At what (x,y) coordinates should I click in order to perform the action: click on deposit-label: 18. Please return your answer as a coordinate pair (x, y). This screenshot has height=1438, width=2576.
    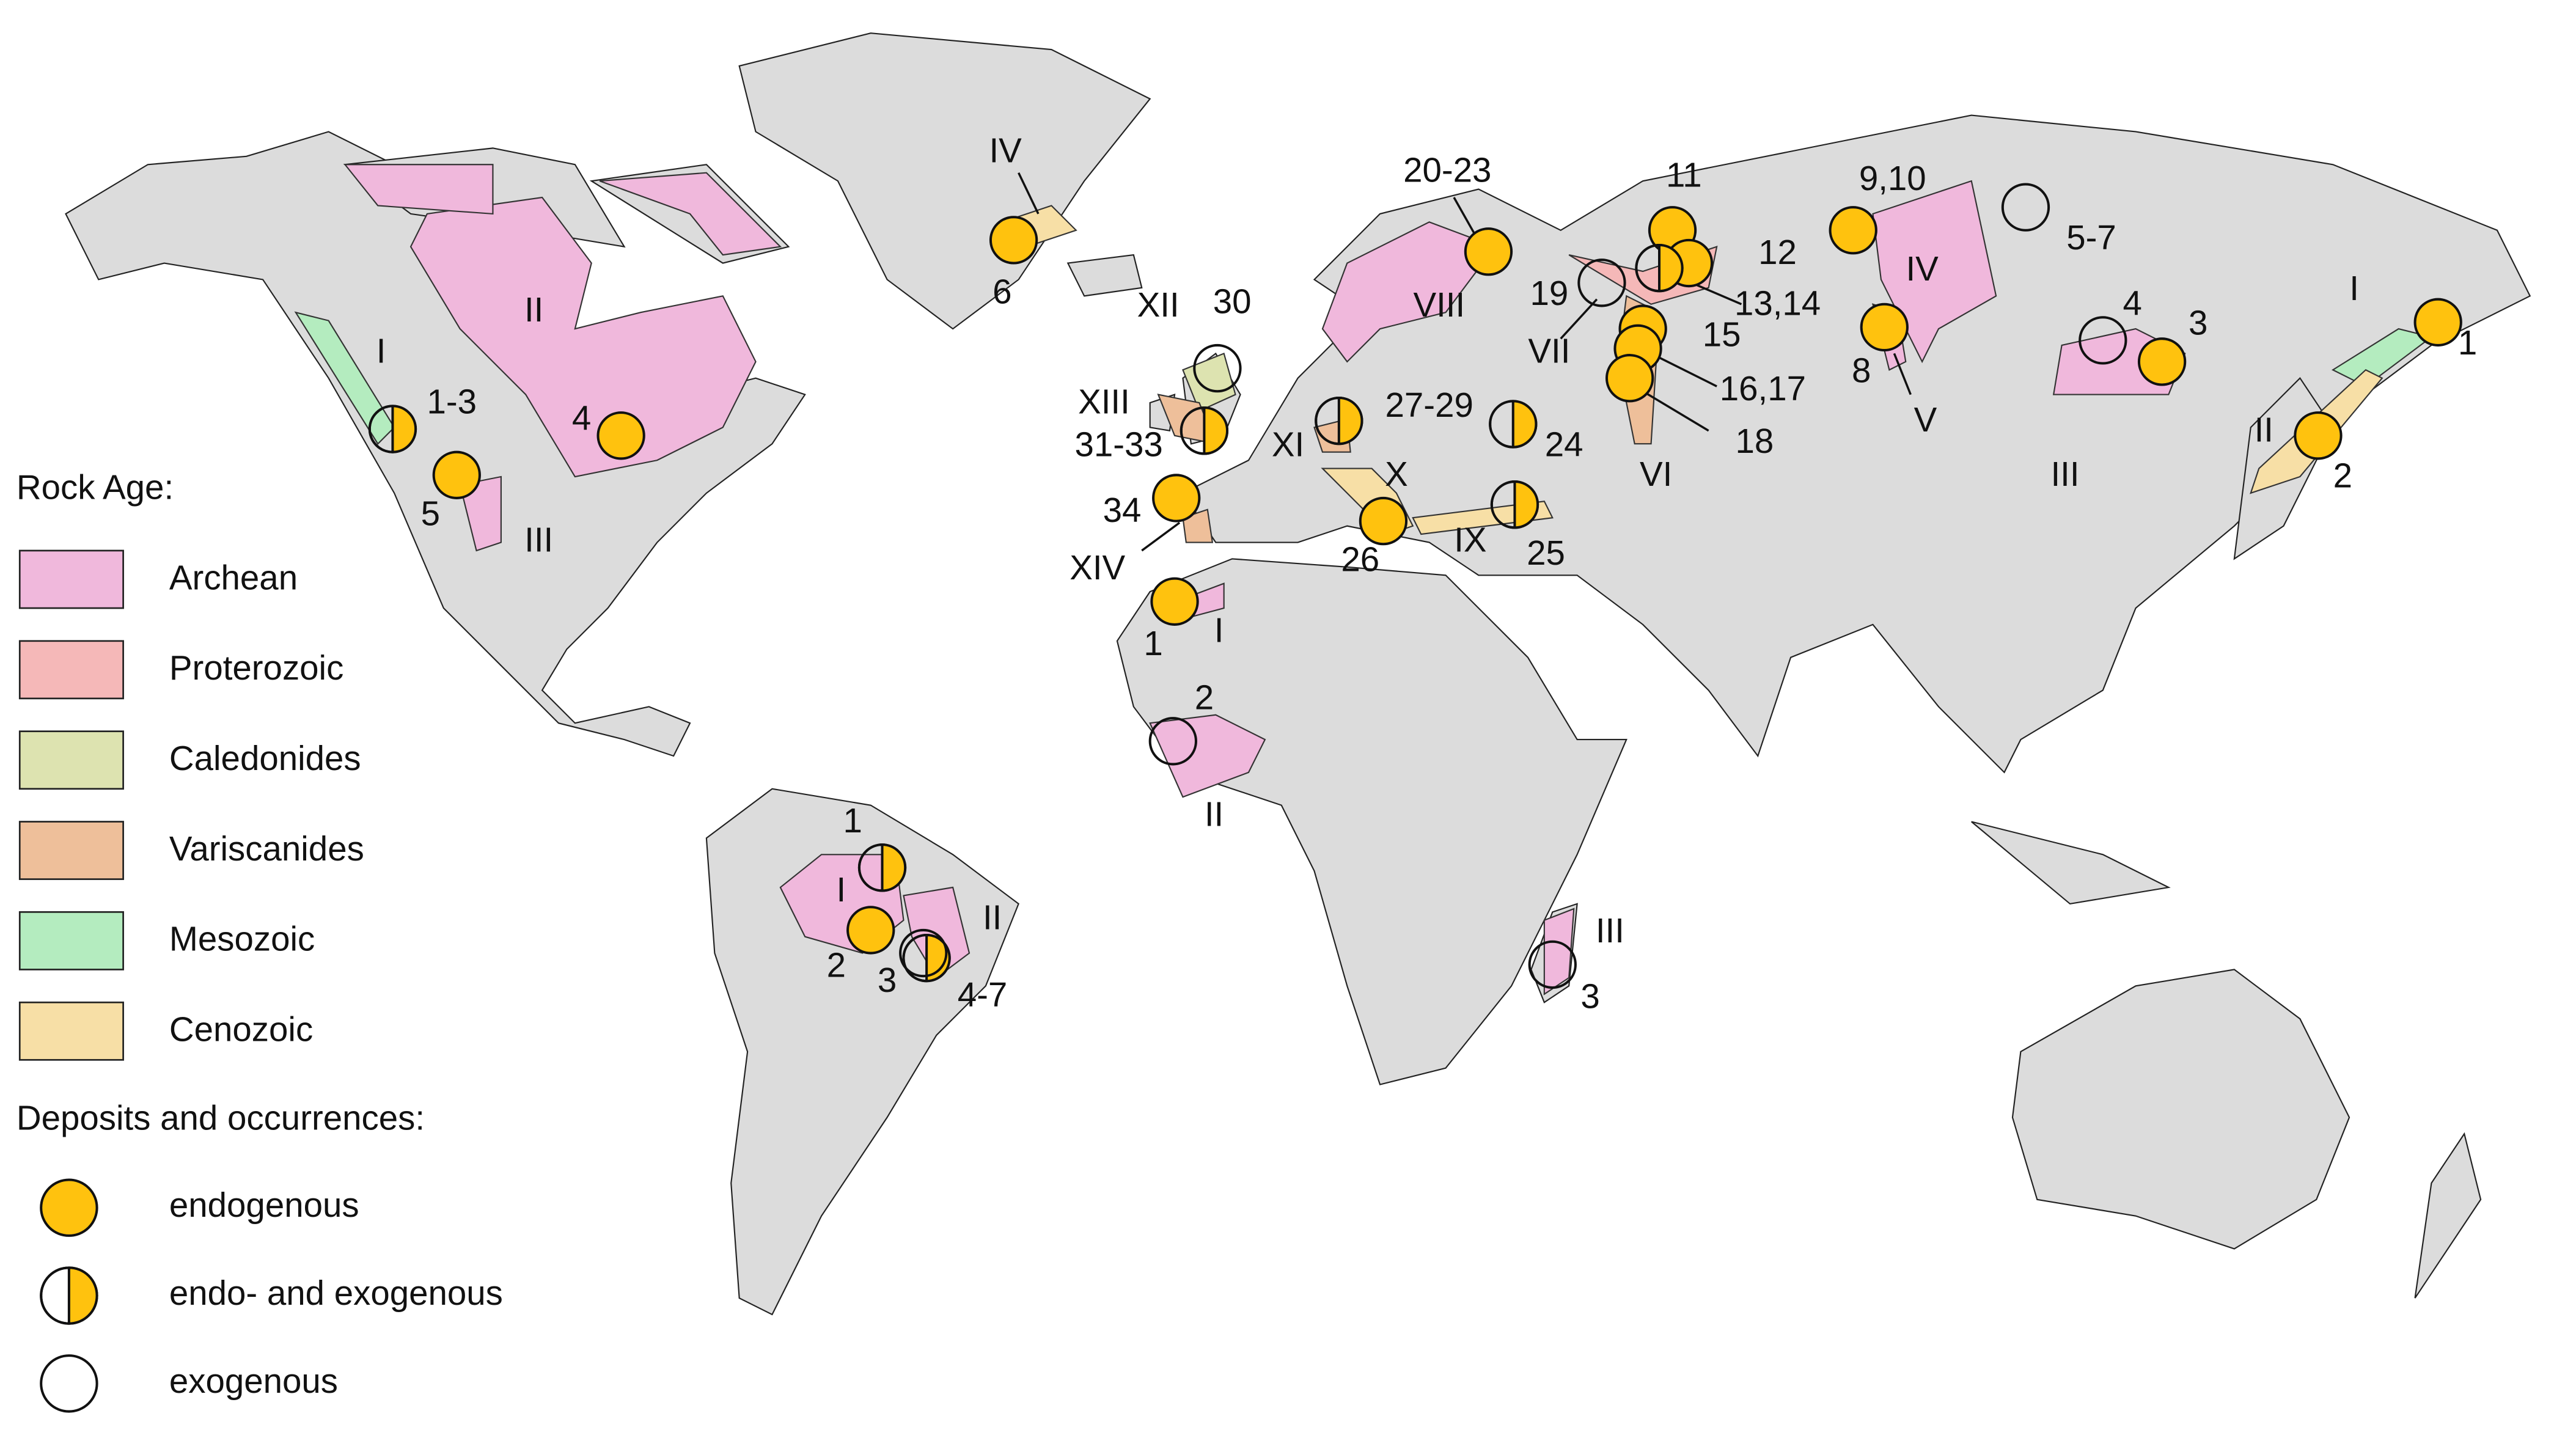
    Looking at the image, I should click on (1755, 441).